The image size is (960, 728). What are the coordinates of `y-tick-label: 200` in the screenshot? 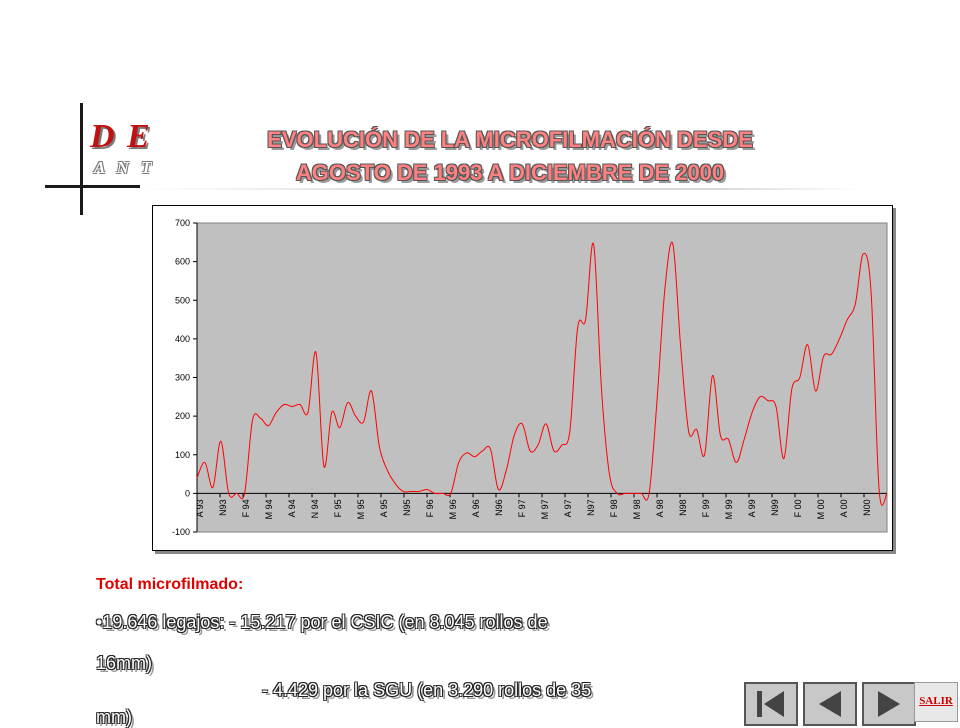 It's located at (182, 416).